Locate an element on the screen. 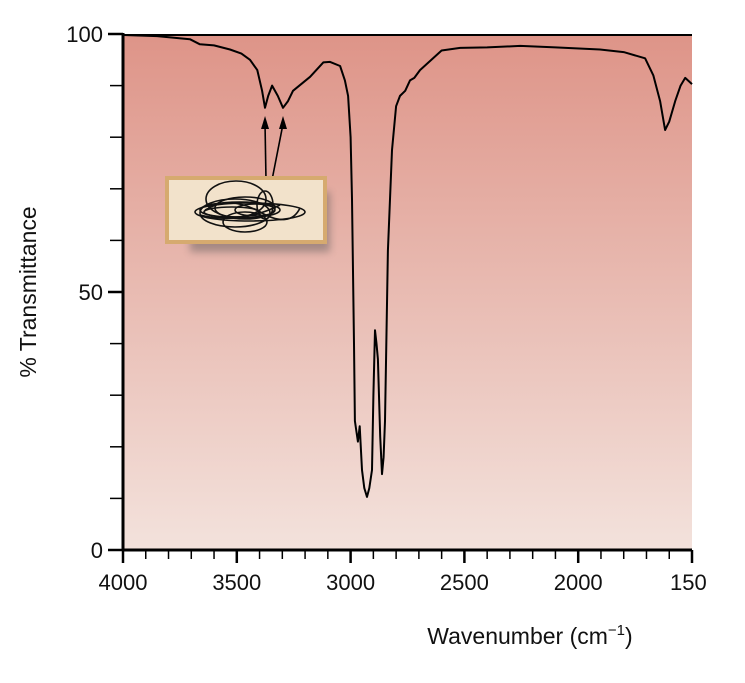  x-tick-label: 3000 is located at coordinates (350, 582).